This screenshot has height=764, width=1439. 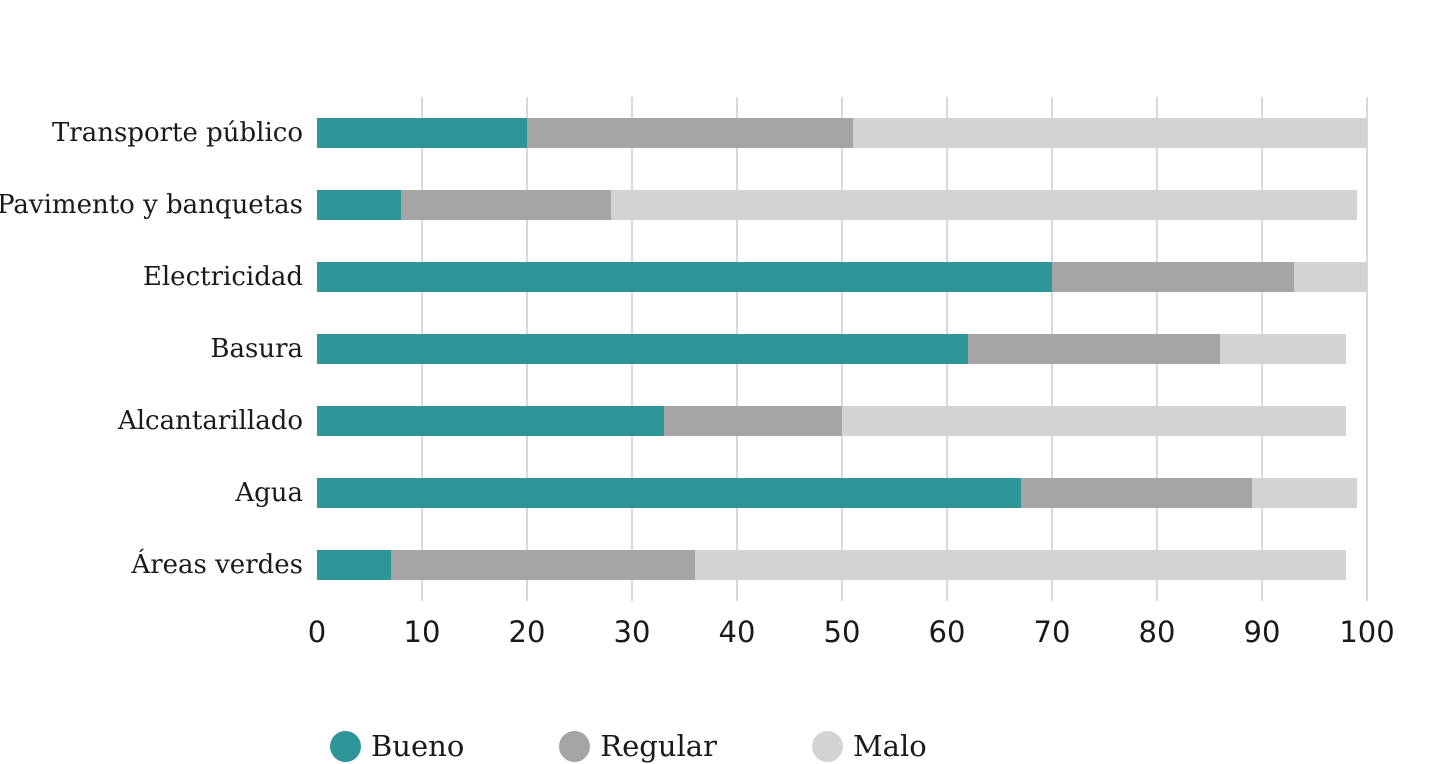 I want to click on x-axis: 0 10 20 30 40 50 60 70 80 90 100, so click(x=851, y=641).